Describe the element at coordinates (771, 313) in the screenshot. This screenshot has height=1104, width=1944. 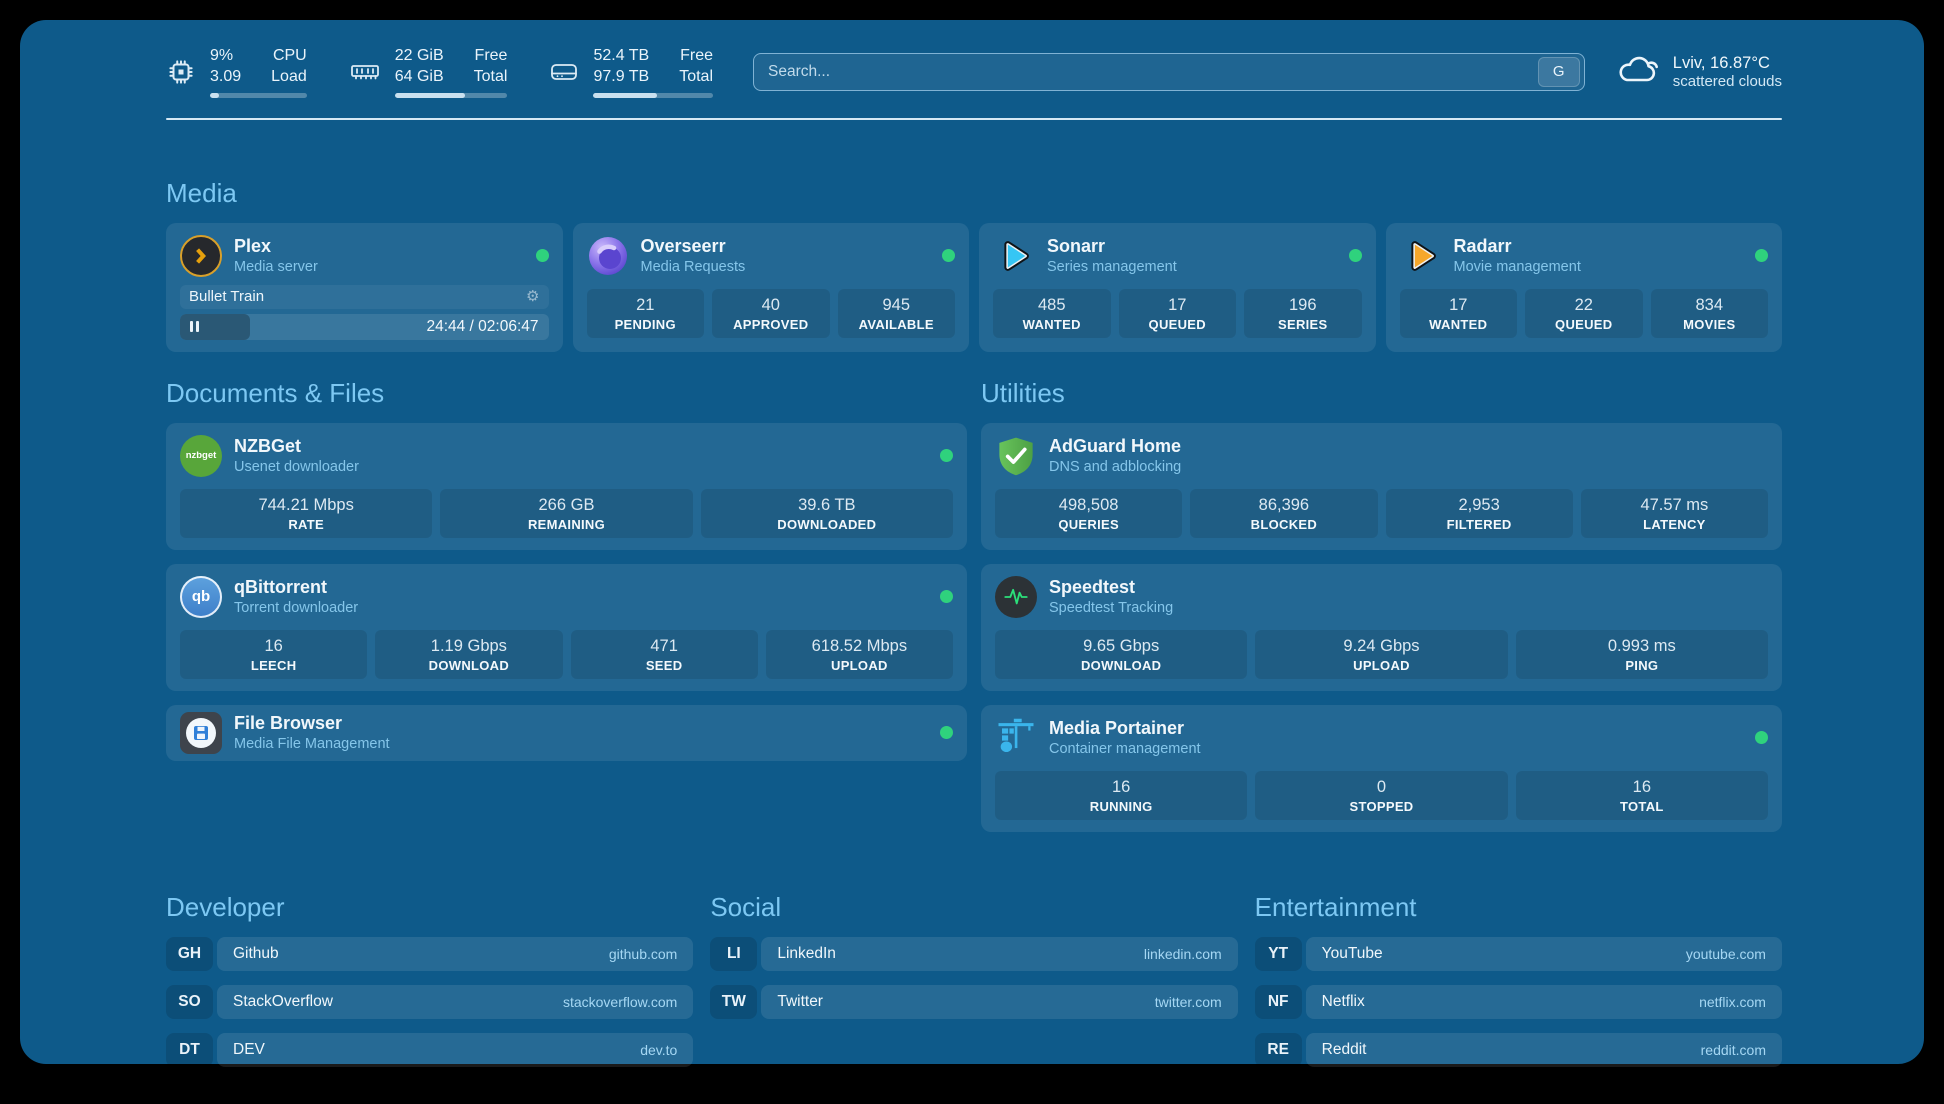
I see `stat-approved: 40 APPROVED` at that location.